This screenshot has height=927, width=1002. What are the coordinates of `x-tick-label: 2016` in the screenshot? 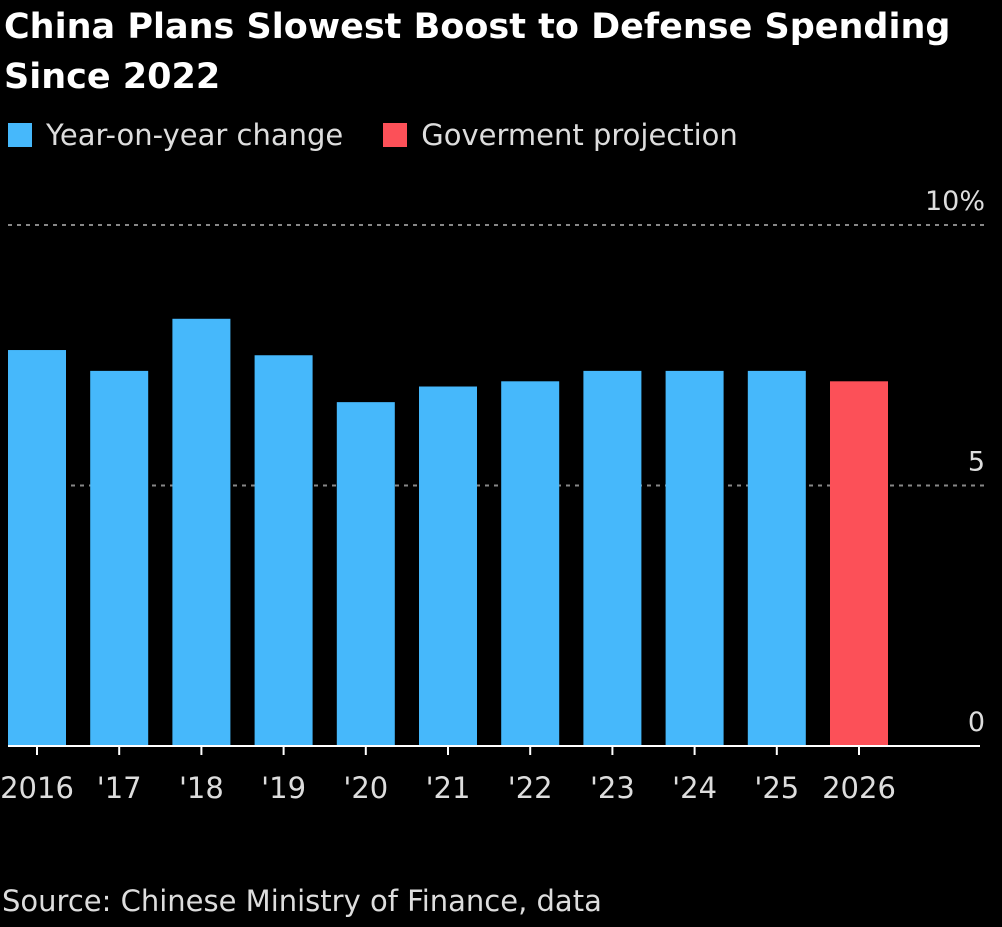 It's located at (37, 788).